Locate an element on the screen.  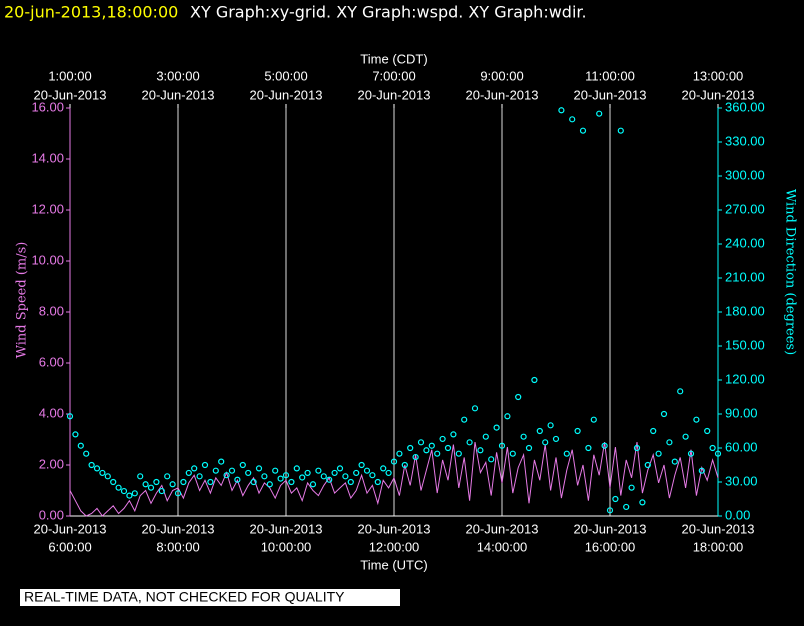
y2-tick-label: 330.00 is located at coordinates (745, 140).